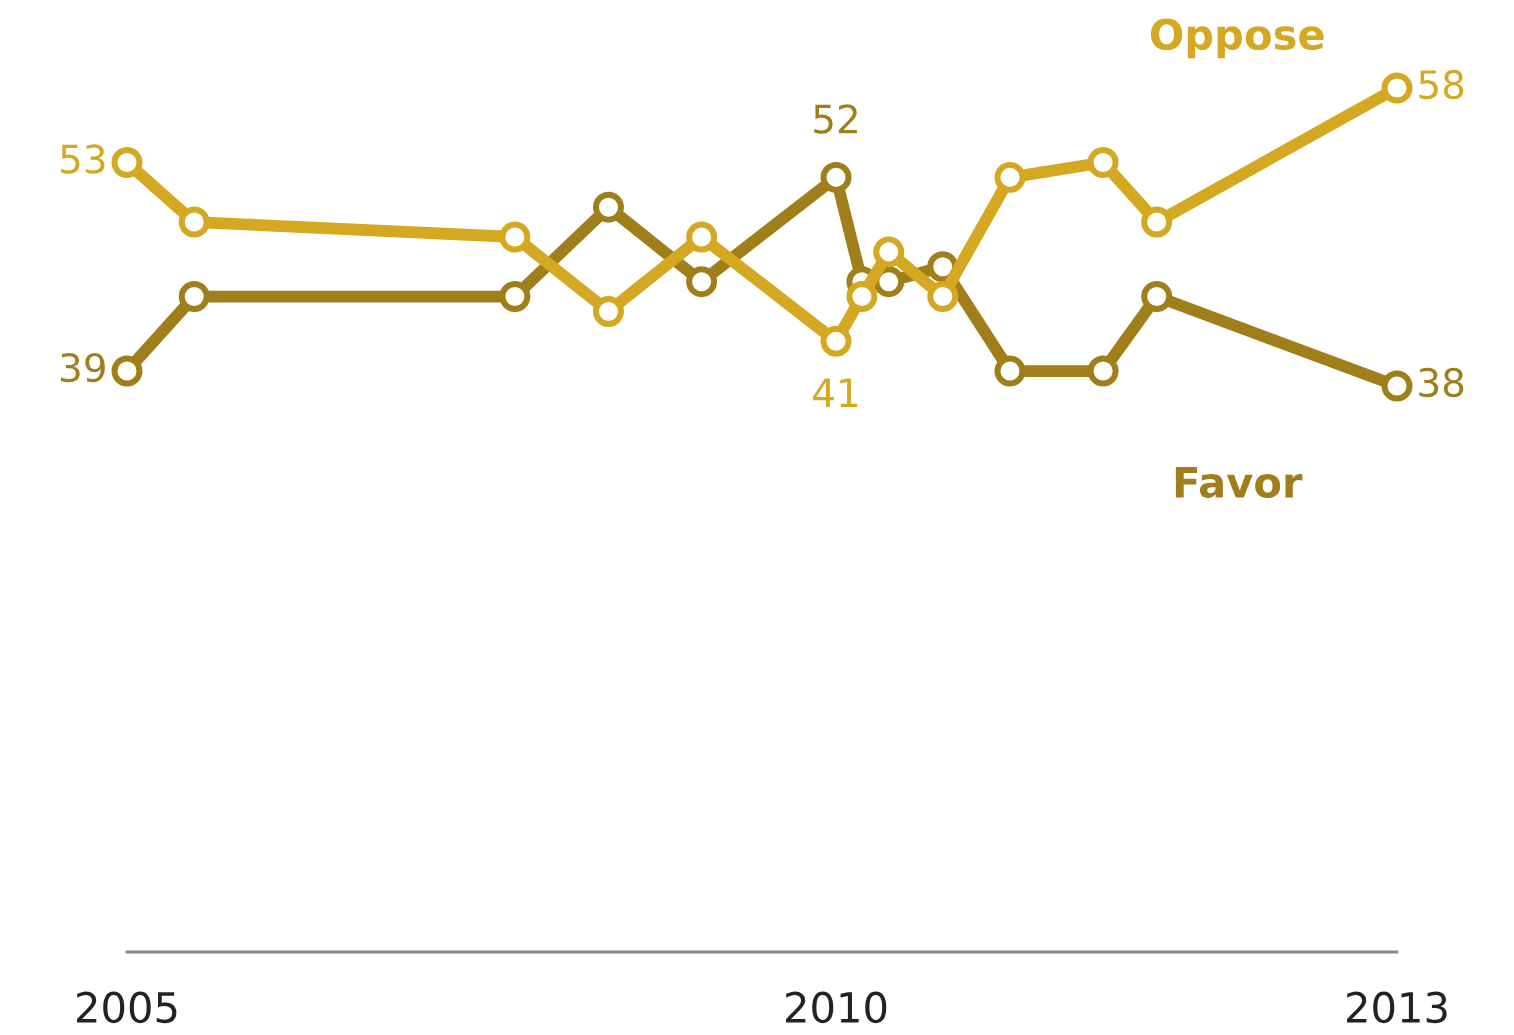  Describe the element at coordinates (835, 119) in the screenshot. I see `data-label: 52` at that location.